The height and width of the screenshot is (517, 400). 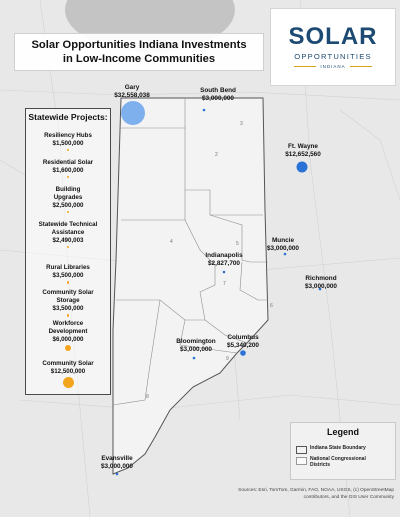 I want to click on city-label-bloomington: Bloomington $3,000,000, so click(x=195, y=346).